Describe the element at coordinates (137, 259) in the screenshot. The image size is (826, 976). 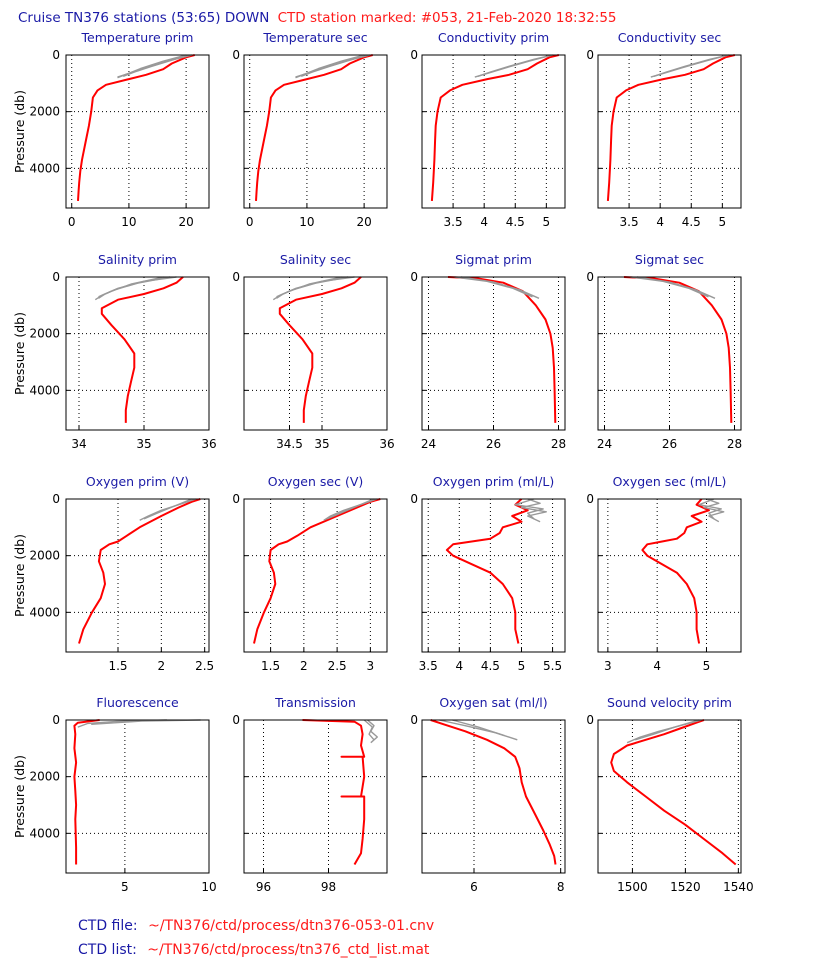
I see `panel-title: Salinity prim` at that location.